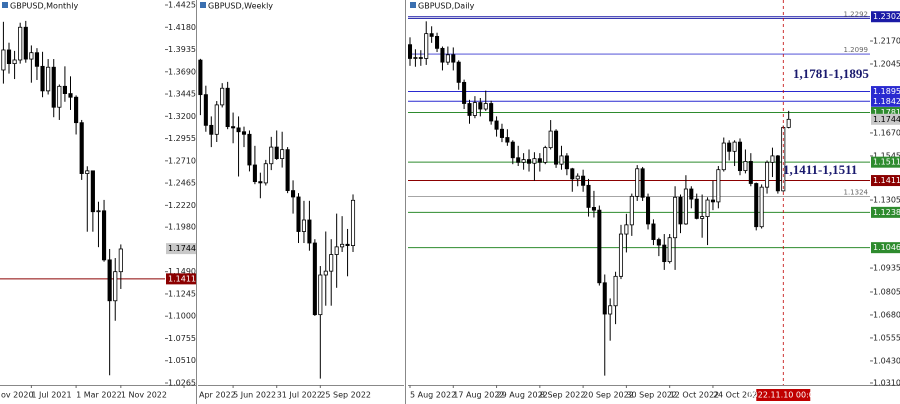  Describe the element at coordinates (608, 395) in the screenshot. I see `x-tick-label: 20 Sep 2022` at that location.